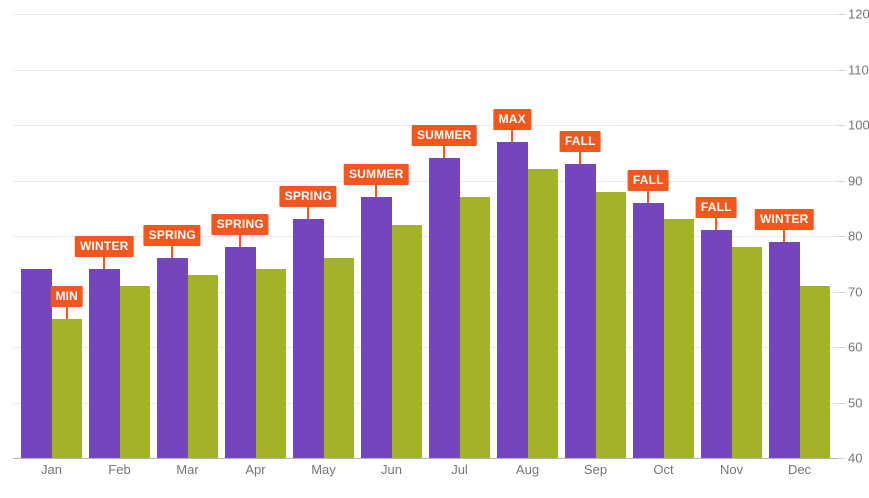 Image resolution: width=869 pixels, height=498 pixels. What do you see at coordinates (746, 352) in the screenshot?
I see `bar-nov-green` at bounding box center [746, 352].